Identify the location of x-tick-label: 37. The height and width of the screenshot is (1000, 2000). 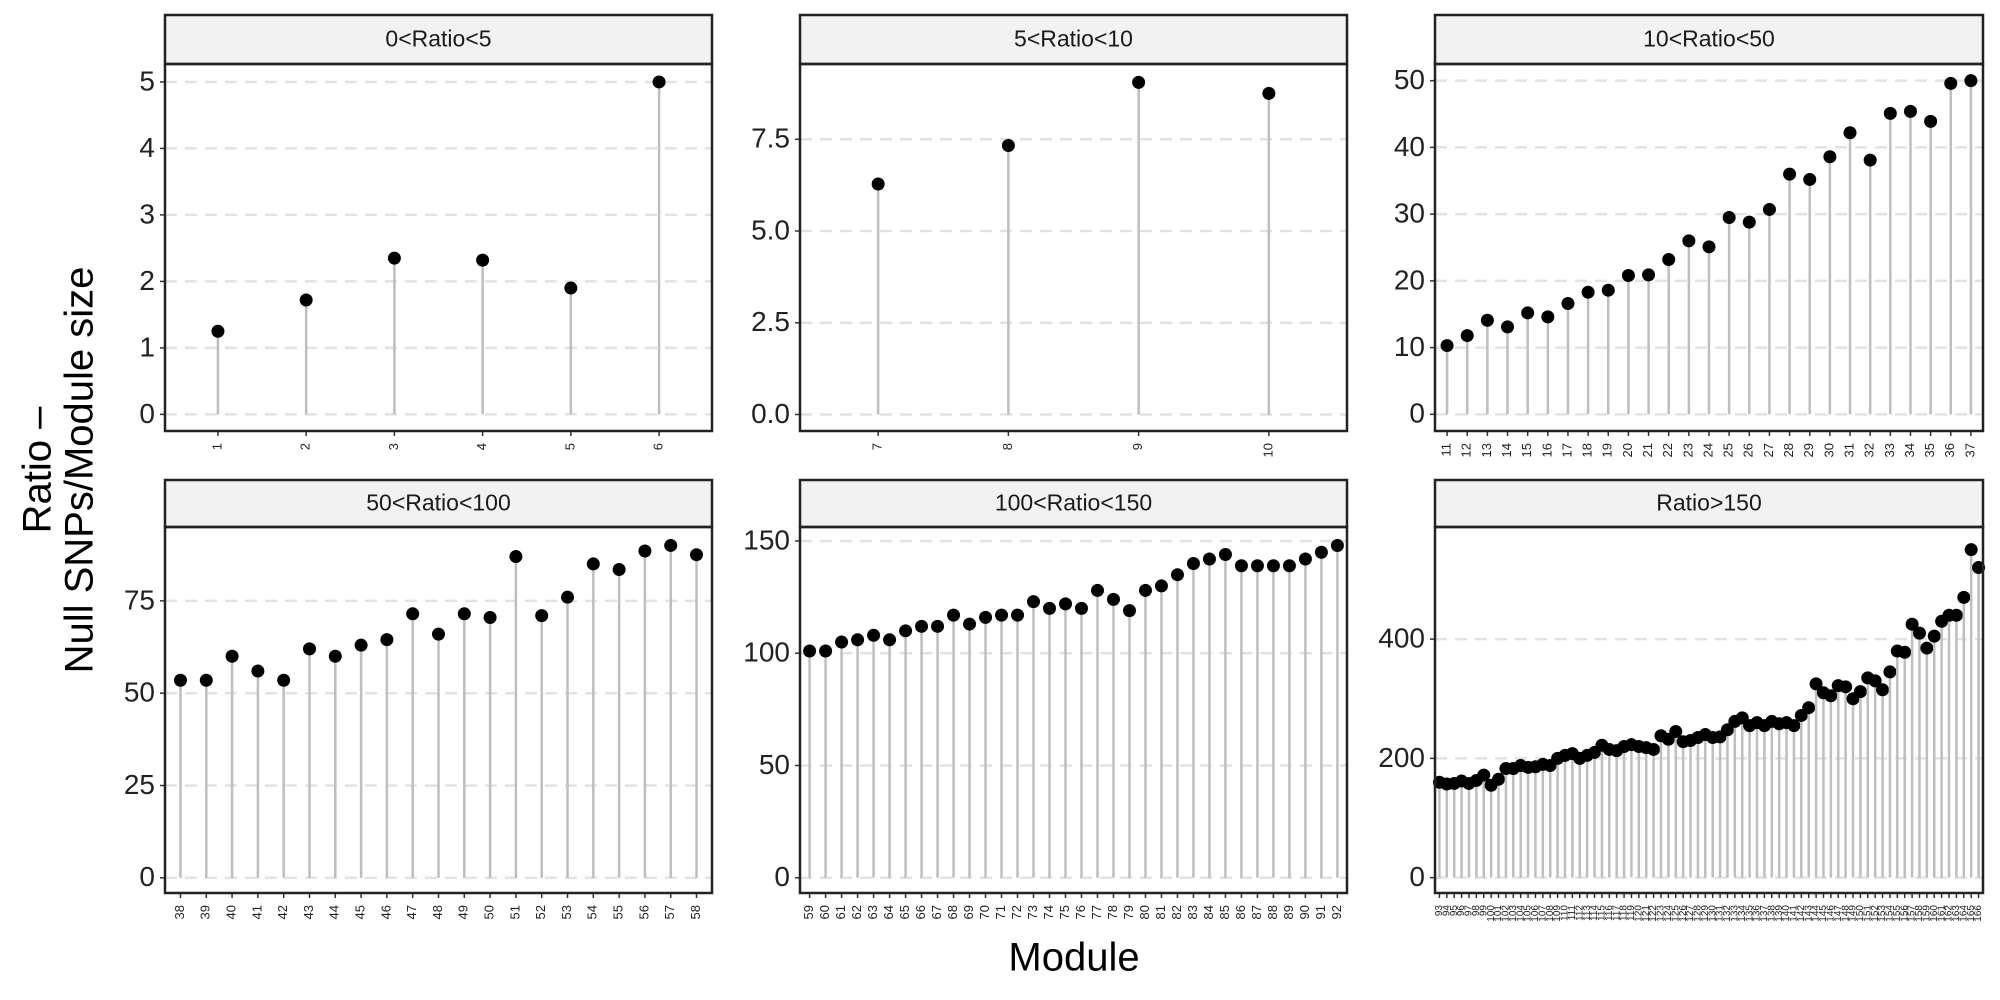
(1969, 450).